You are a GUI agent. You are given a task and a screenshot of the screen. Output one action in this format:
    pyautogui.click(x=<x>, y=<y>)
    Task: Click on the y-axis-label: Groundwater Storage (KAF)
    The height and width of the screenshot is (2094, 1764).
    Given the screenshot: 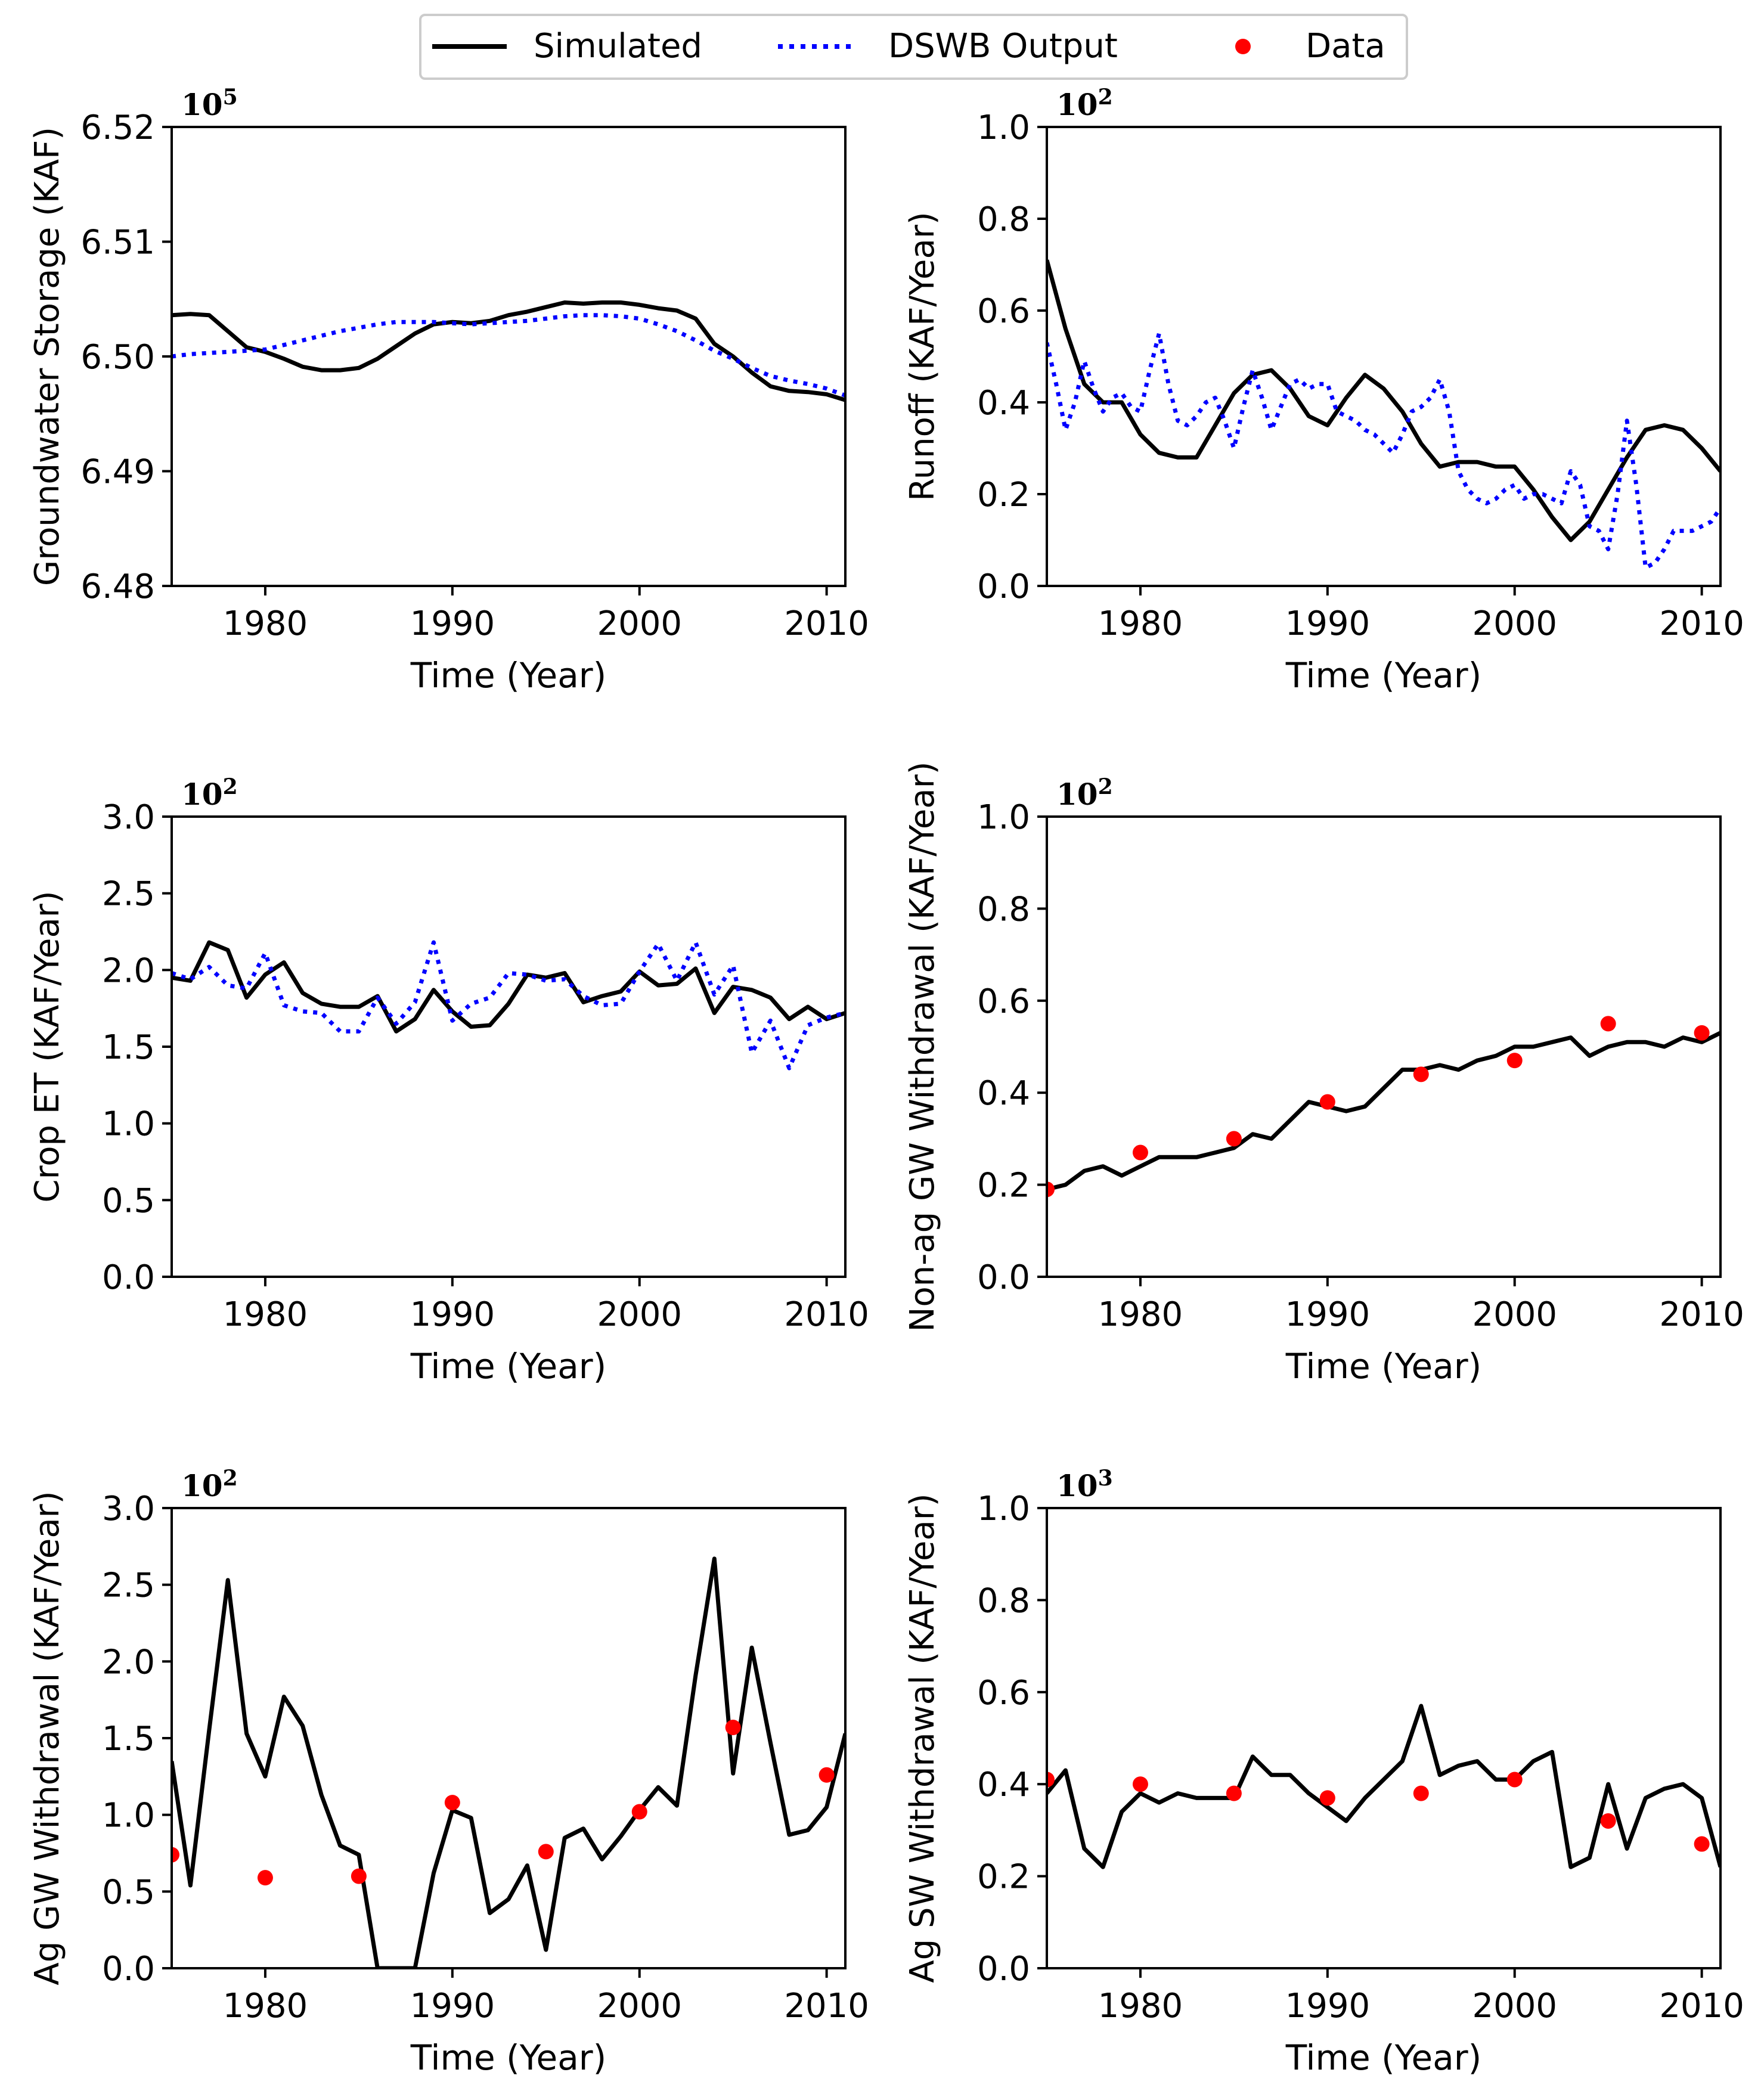 What is the action you would take?
    pyautogui.click(x=47, y=357)
    